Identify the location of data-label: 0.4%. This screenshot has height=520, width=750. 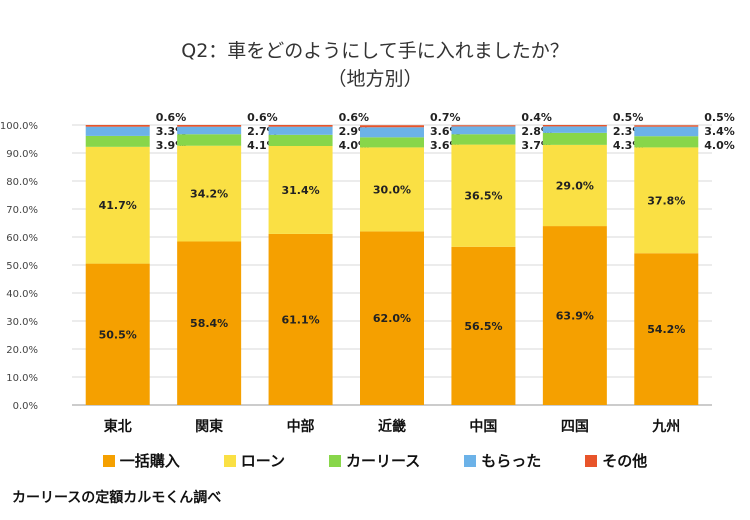
(536, 117).